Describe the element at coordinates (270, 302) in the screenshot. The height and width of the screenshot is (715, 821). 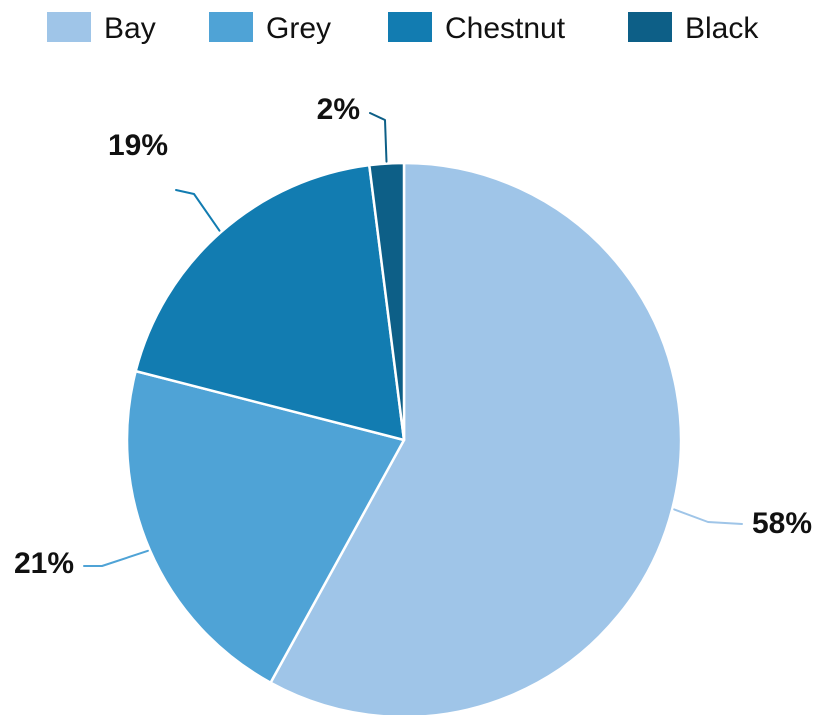
I see `pie-slice-chestnut` at that location.